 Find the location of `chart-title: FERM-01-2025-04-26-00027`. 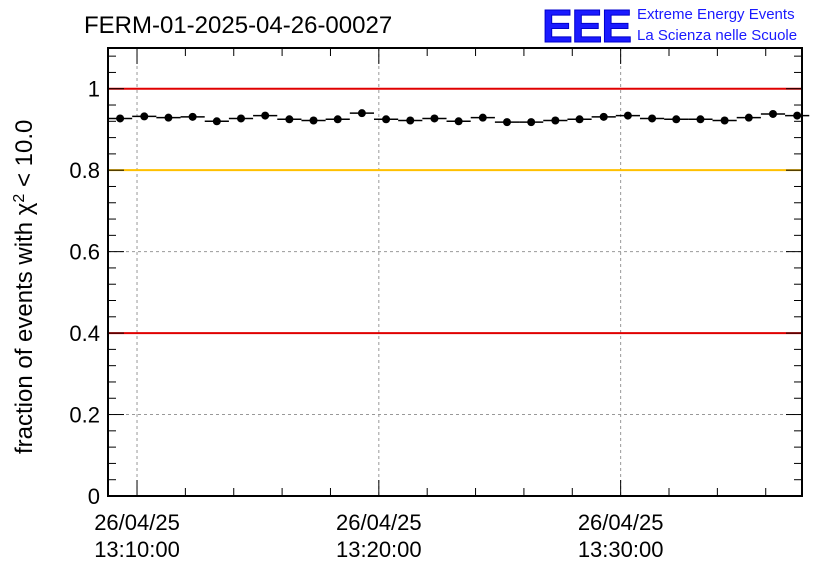

chart-title: FERM-01-2025-04-26-00027 is located at coordinates (238, 25).